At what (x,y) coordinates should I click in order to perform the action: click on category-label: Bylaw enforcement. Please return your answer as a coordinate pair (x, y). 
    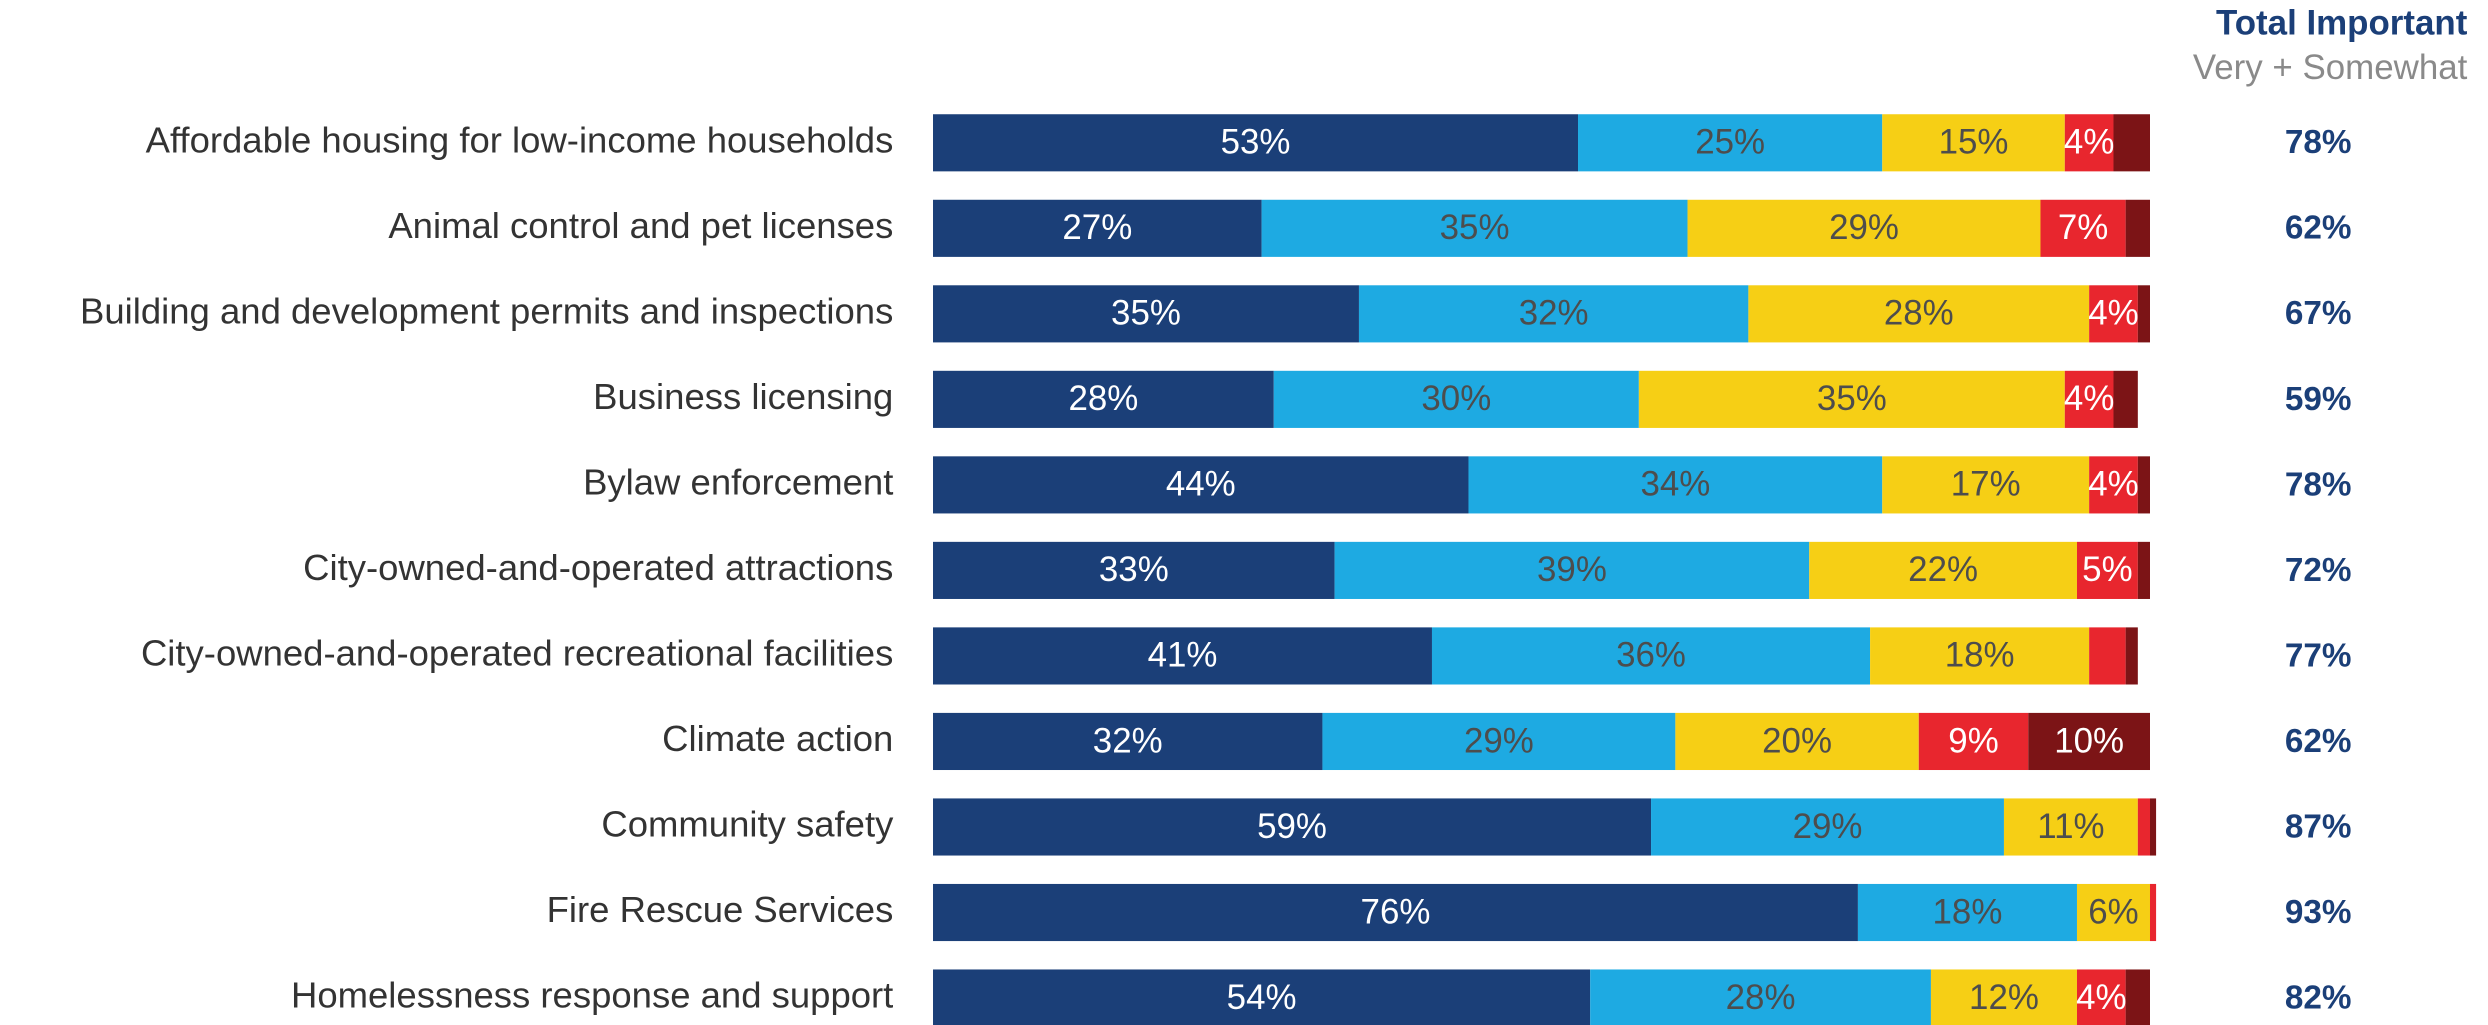
    Looking at the image, I should click on (738, 482).